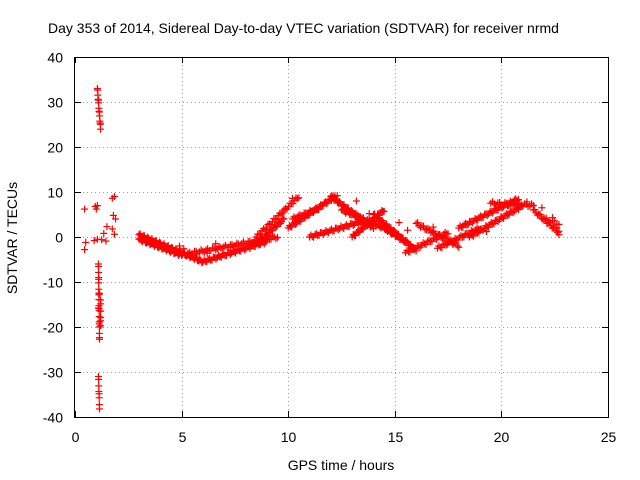 Image resolution: width=640 pixels, height=480 pixels. What do you see at coordinates (55, 148) in the screenshot?
I see `y-tick-label: 20` at bounding box center [55, 148].